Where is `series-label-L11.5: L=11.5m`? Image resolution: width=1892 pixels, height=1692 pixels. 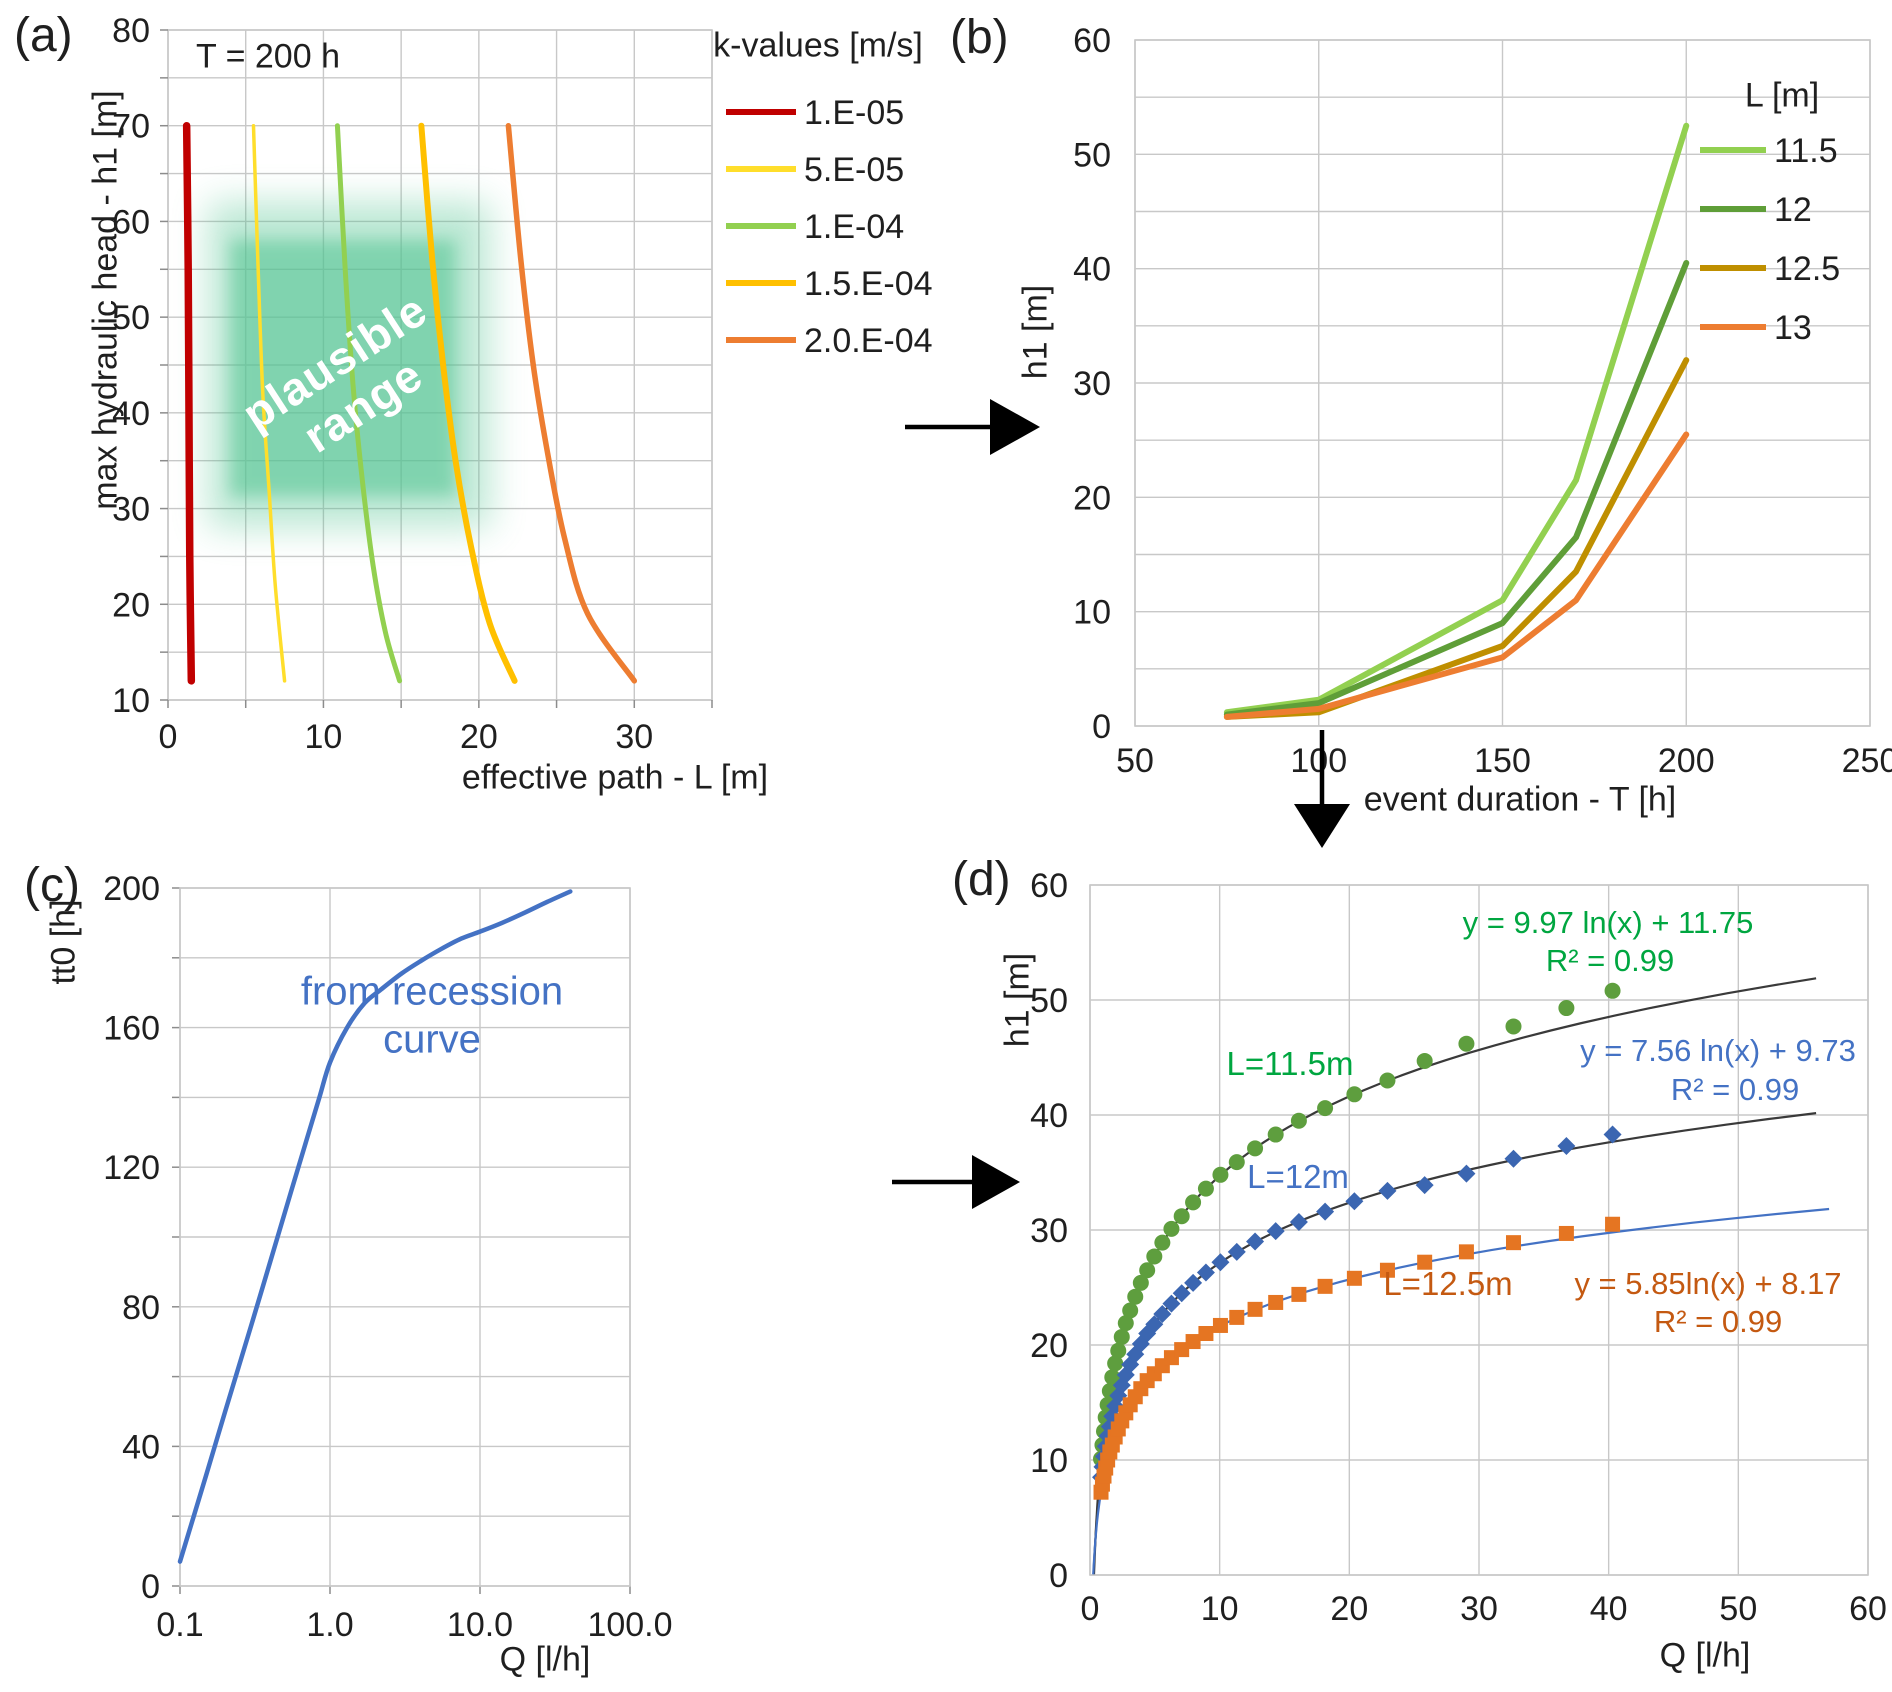
series-label-L11.5: L=11.5m is located at coordinates (1290, 1063).